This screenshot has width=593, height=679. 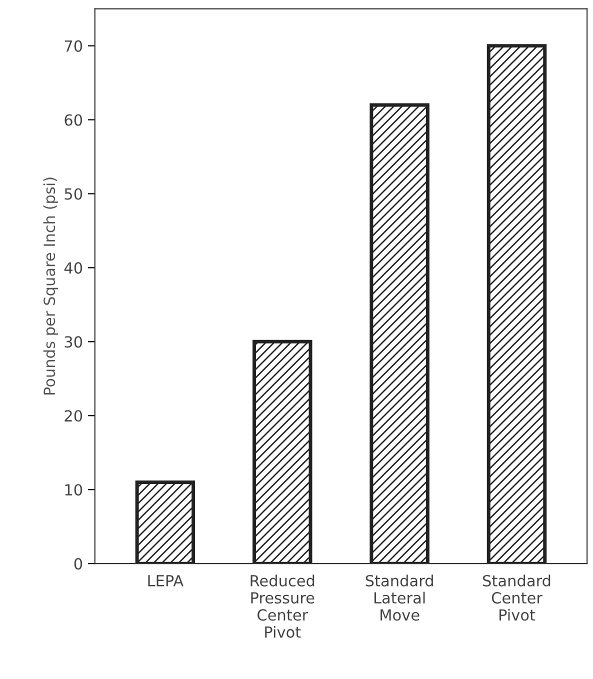 What do you see at coordinates (73, 46) in the screenshot?
I see `y-tick-label: 70` at bounding box center [73, 46].